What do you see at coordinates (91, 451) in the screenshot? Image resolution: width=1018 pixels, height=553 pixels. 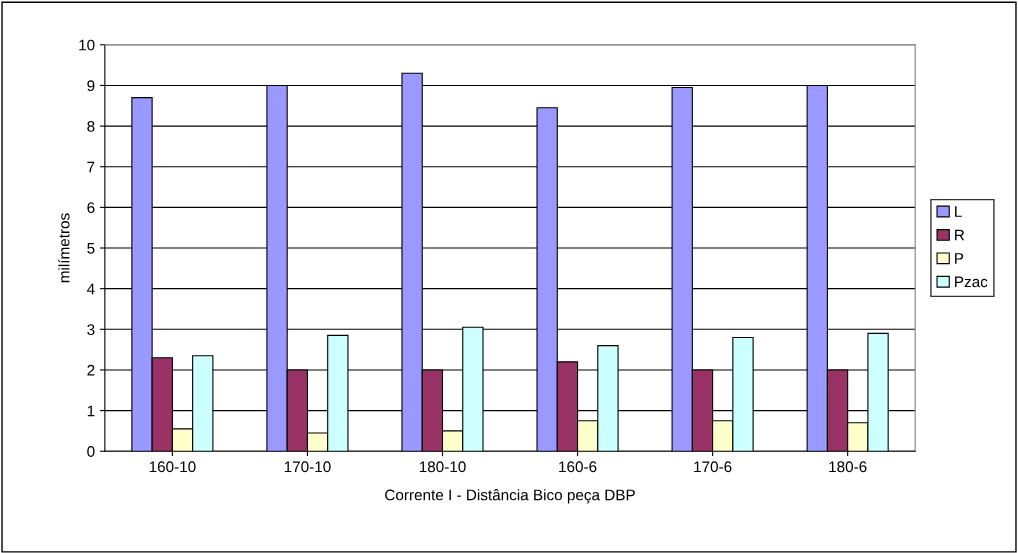 I see `y-tick-label: 0` at bounding box center [91, 451].